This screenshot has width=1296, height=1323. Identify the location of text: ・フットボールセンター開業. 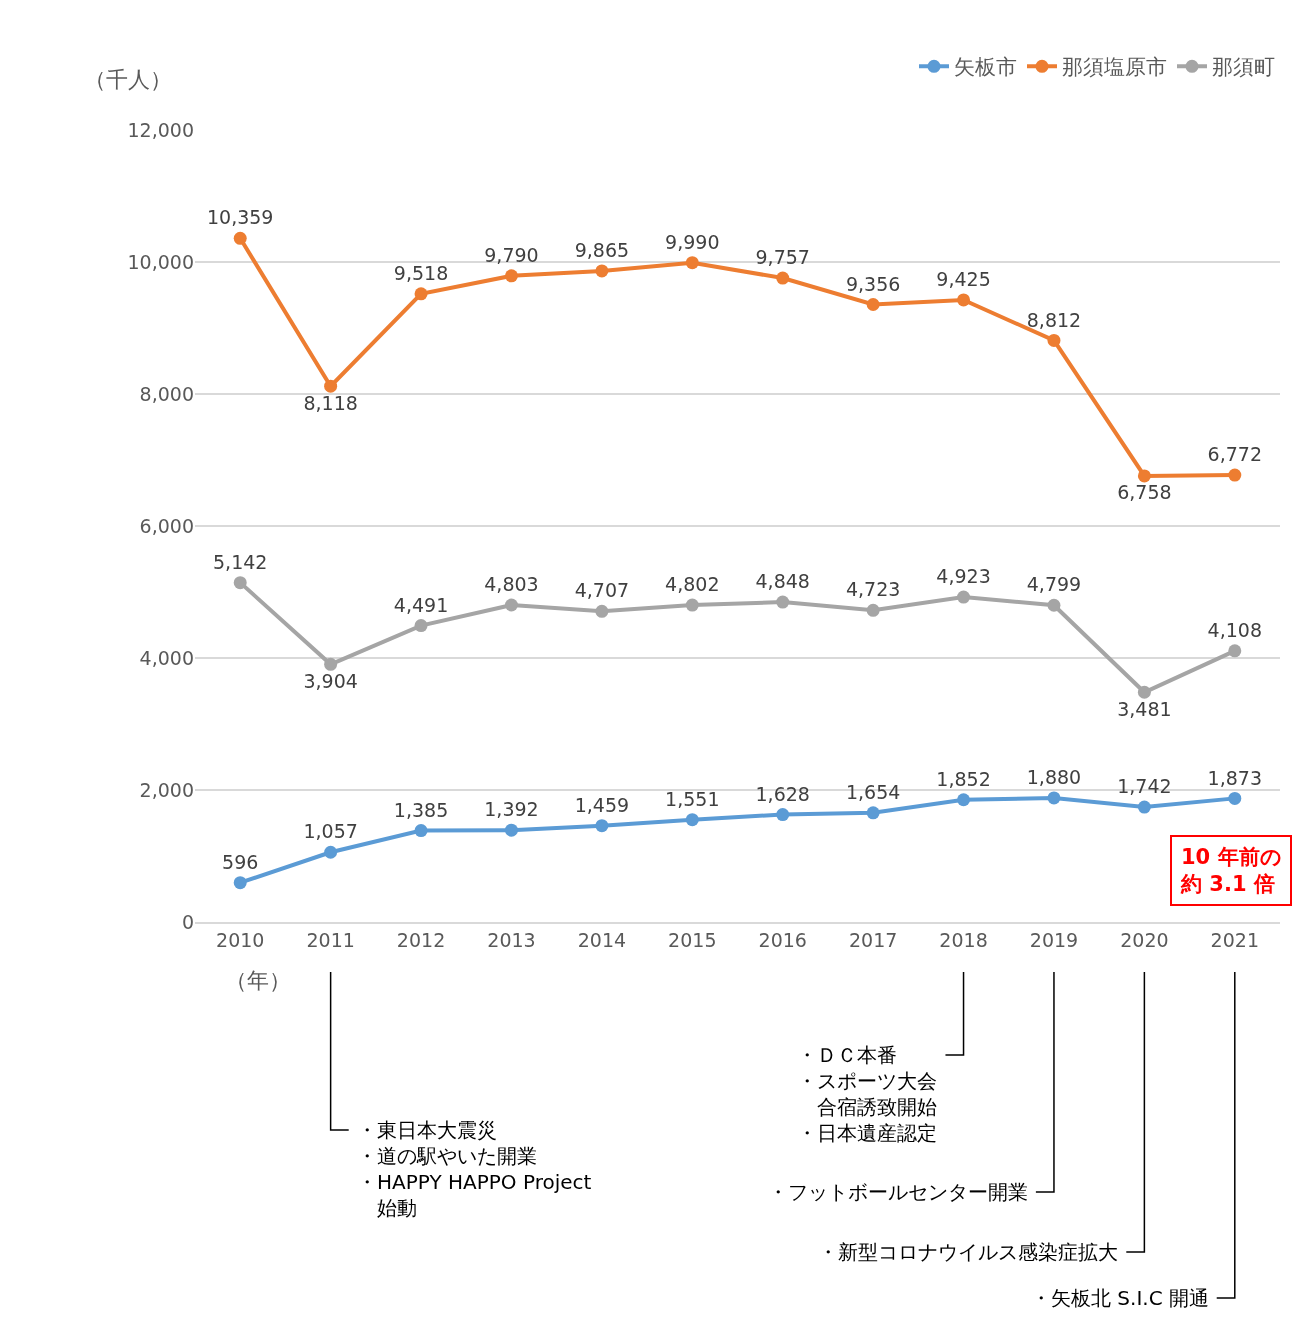
(898, 1192).